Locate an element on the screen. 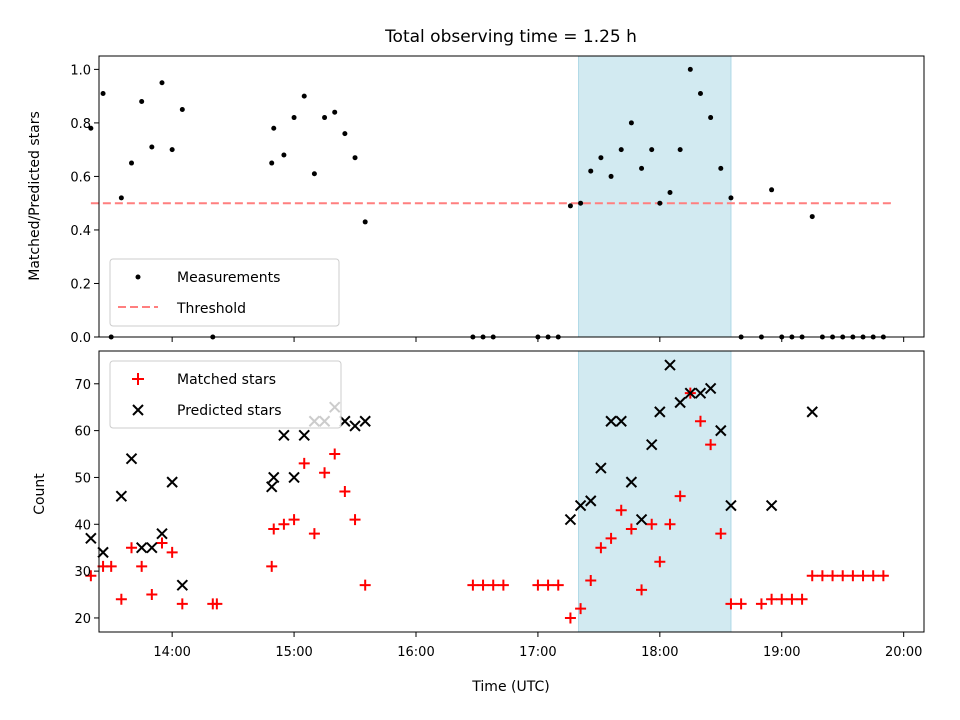 The image size is (960, 720). top-y-tick-label: 0.2 is located at coordinates (80, 284).